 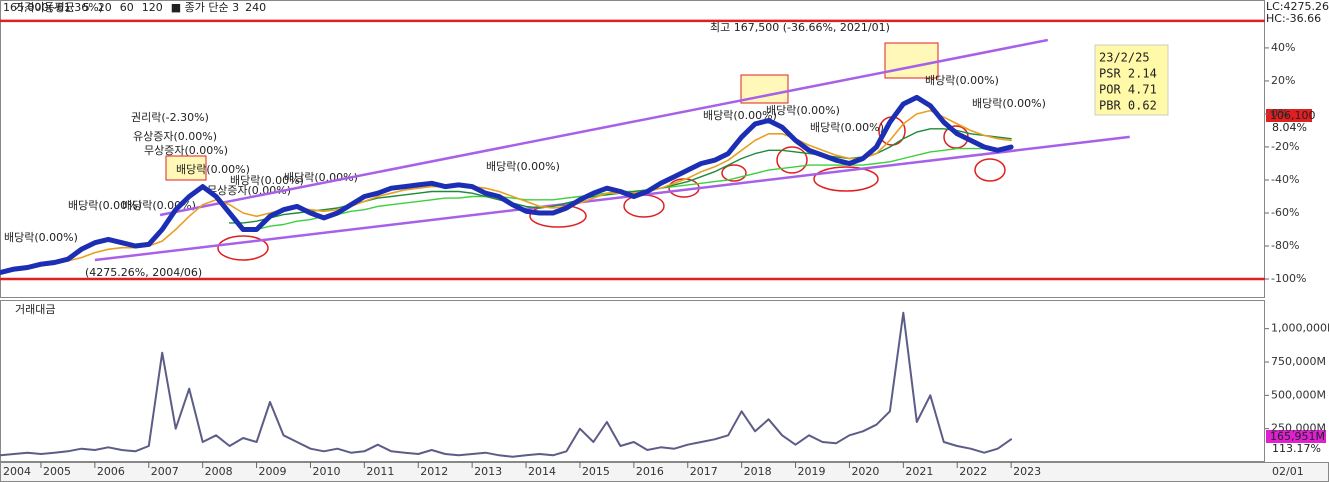 I want to click on annotation: 무상증자(0.00%), so click(x=186, y=150).